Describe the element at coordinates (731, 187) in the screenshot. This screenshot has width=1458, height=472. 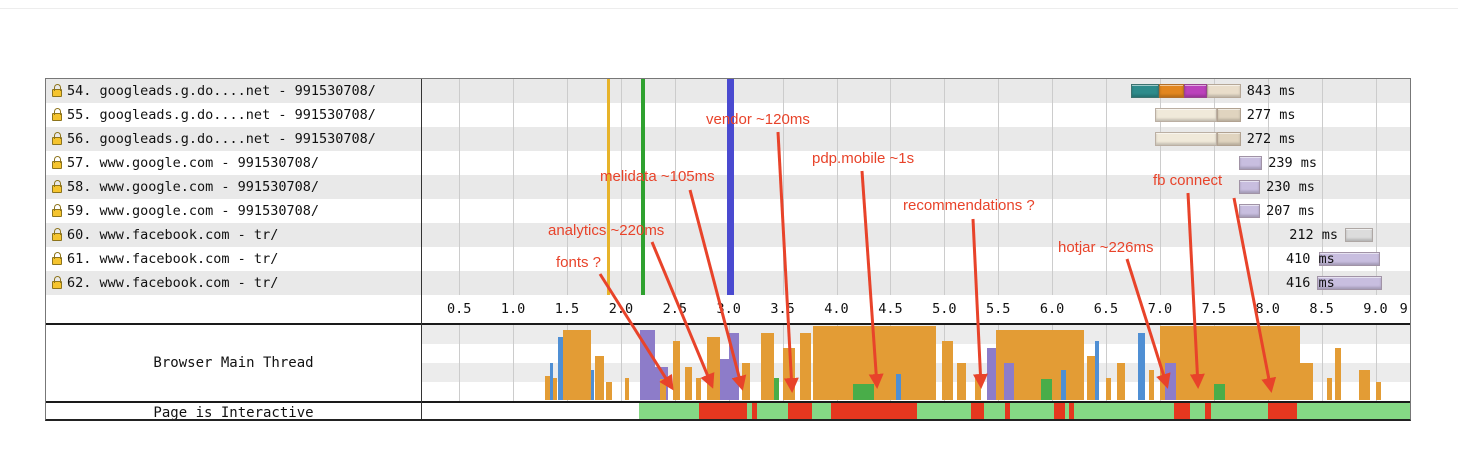
I see `doc-complete-marker` at that location.